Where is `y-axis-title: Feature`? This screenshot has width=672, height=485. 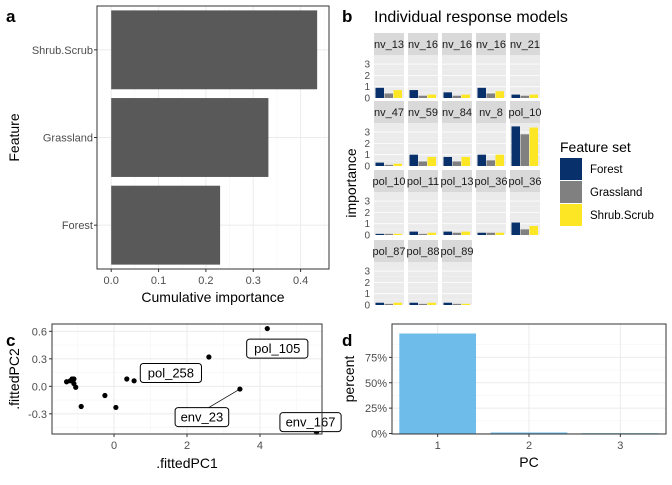 y-axis-title: Feature is located at coordinates (14, 137).